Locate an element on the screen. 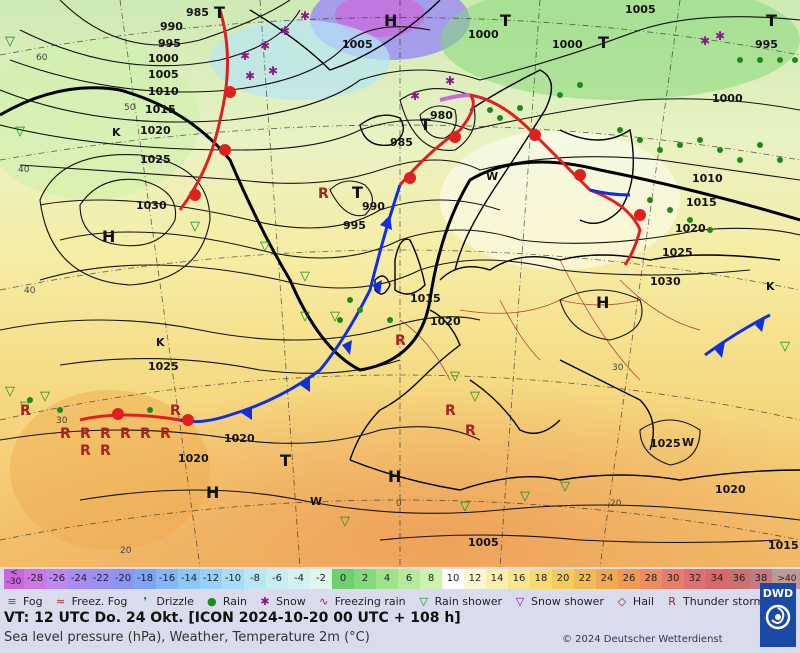 The width and height of the screenshot is (800, 653). scale-cell: -14 is located at coordinates (189, 579).